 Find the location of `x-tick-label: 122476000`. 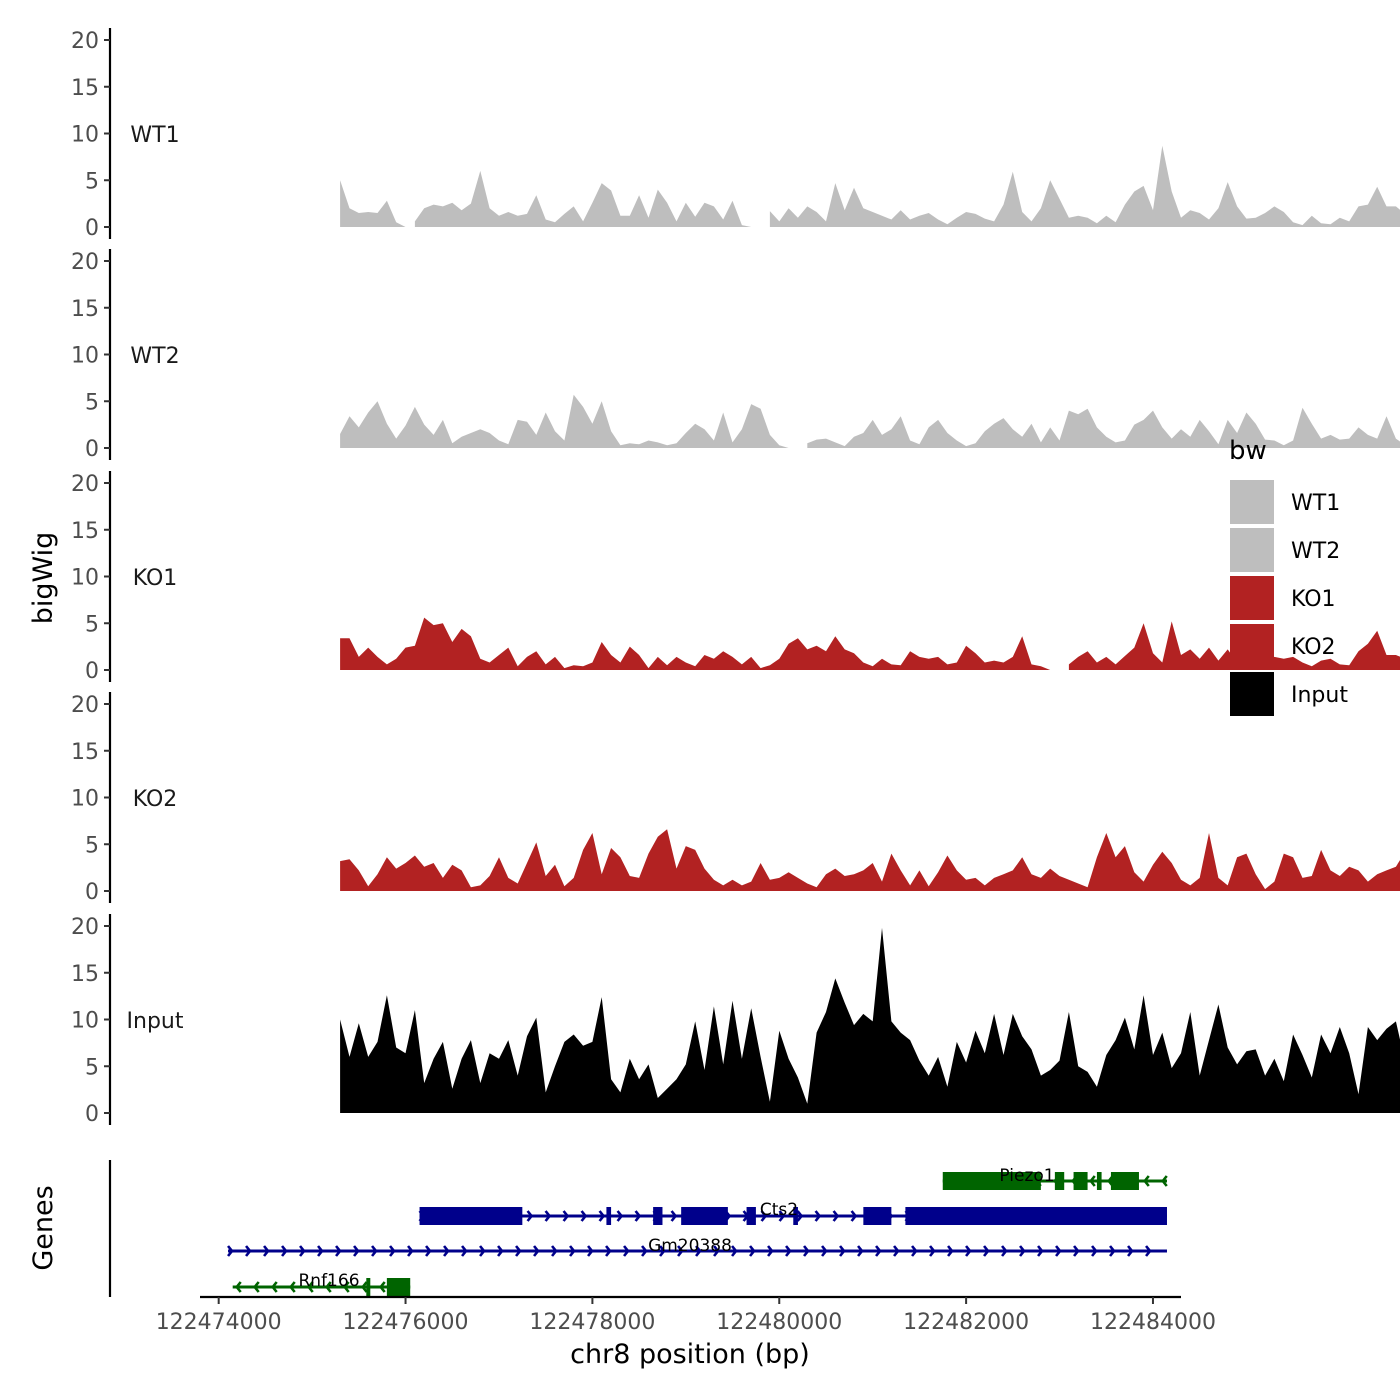

x-tick-label: 122476000 is located at coordinates (406, 1322).